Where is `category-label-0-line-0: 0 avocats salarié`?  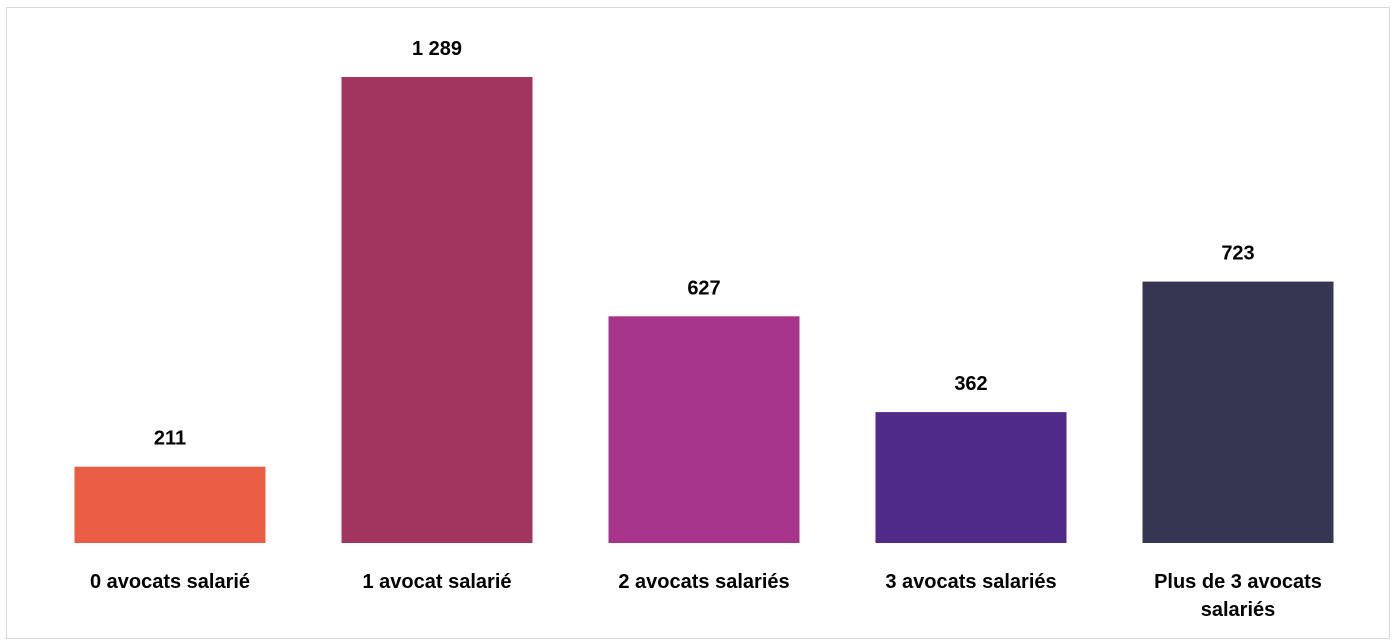
category-label-0-line-0: 0 avocats salarié is located at coordinates (170, 582).